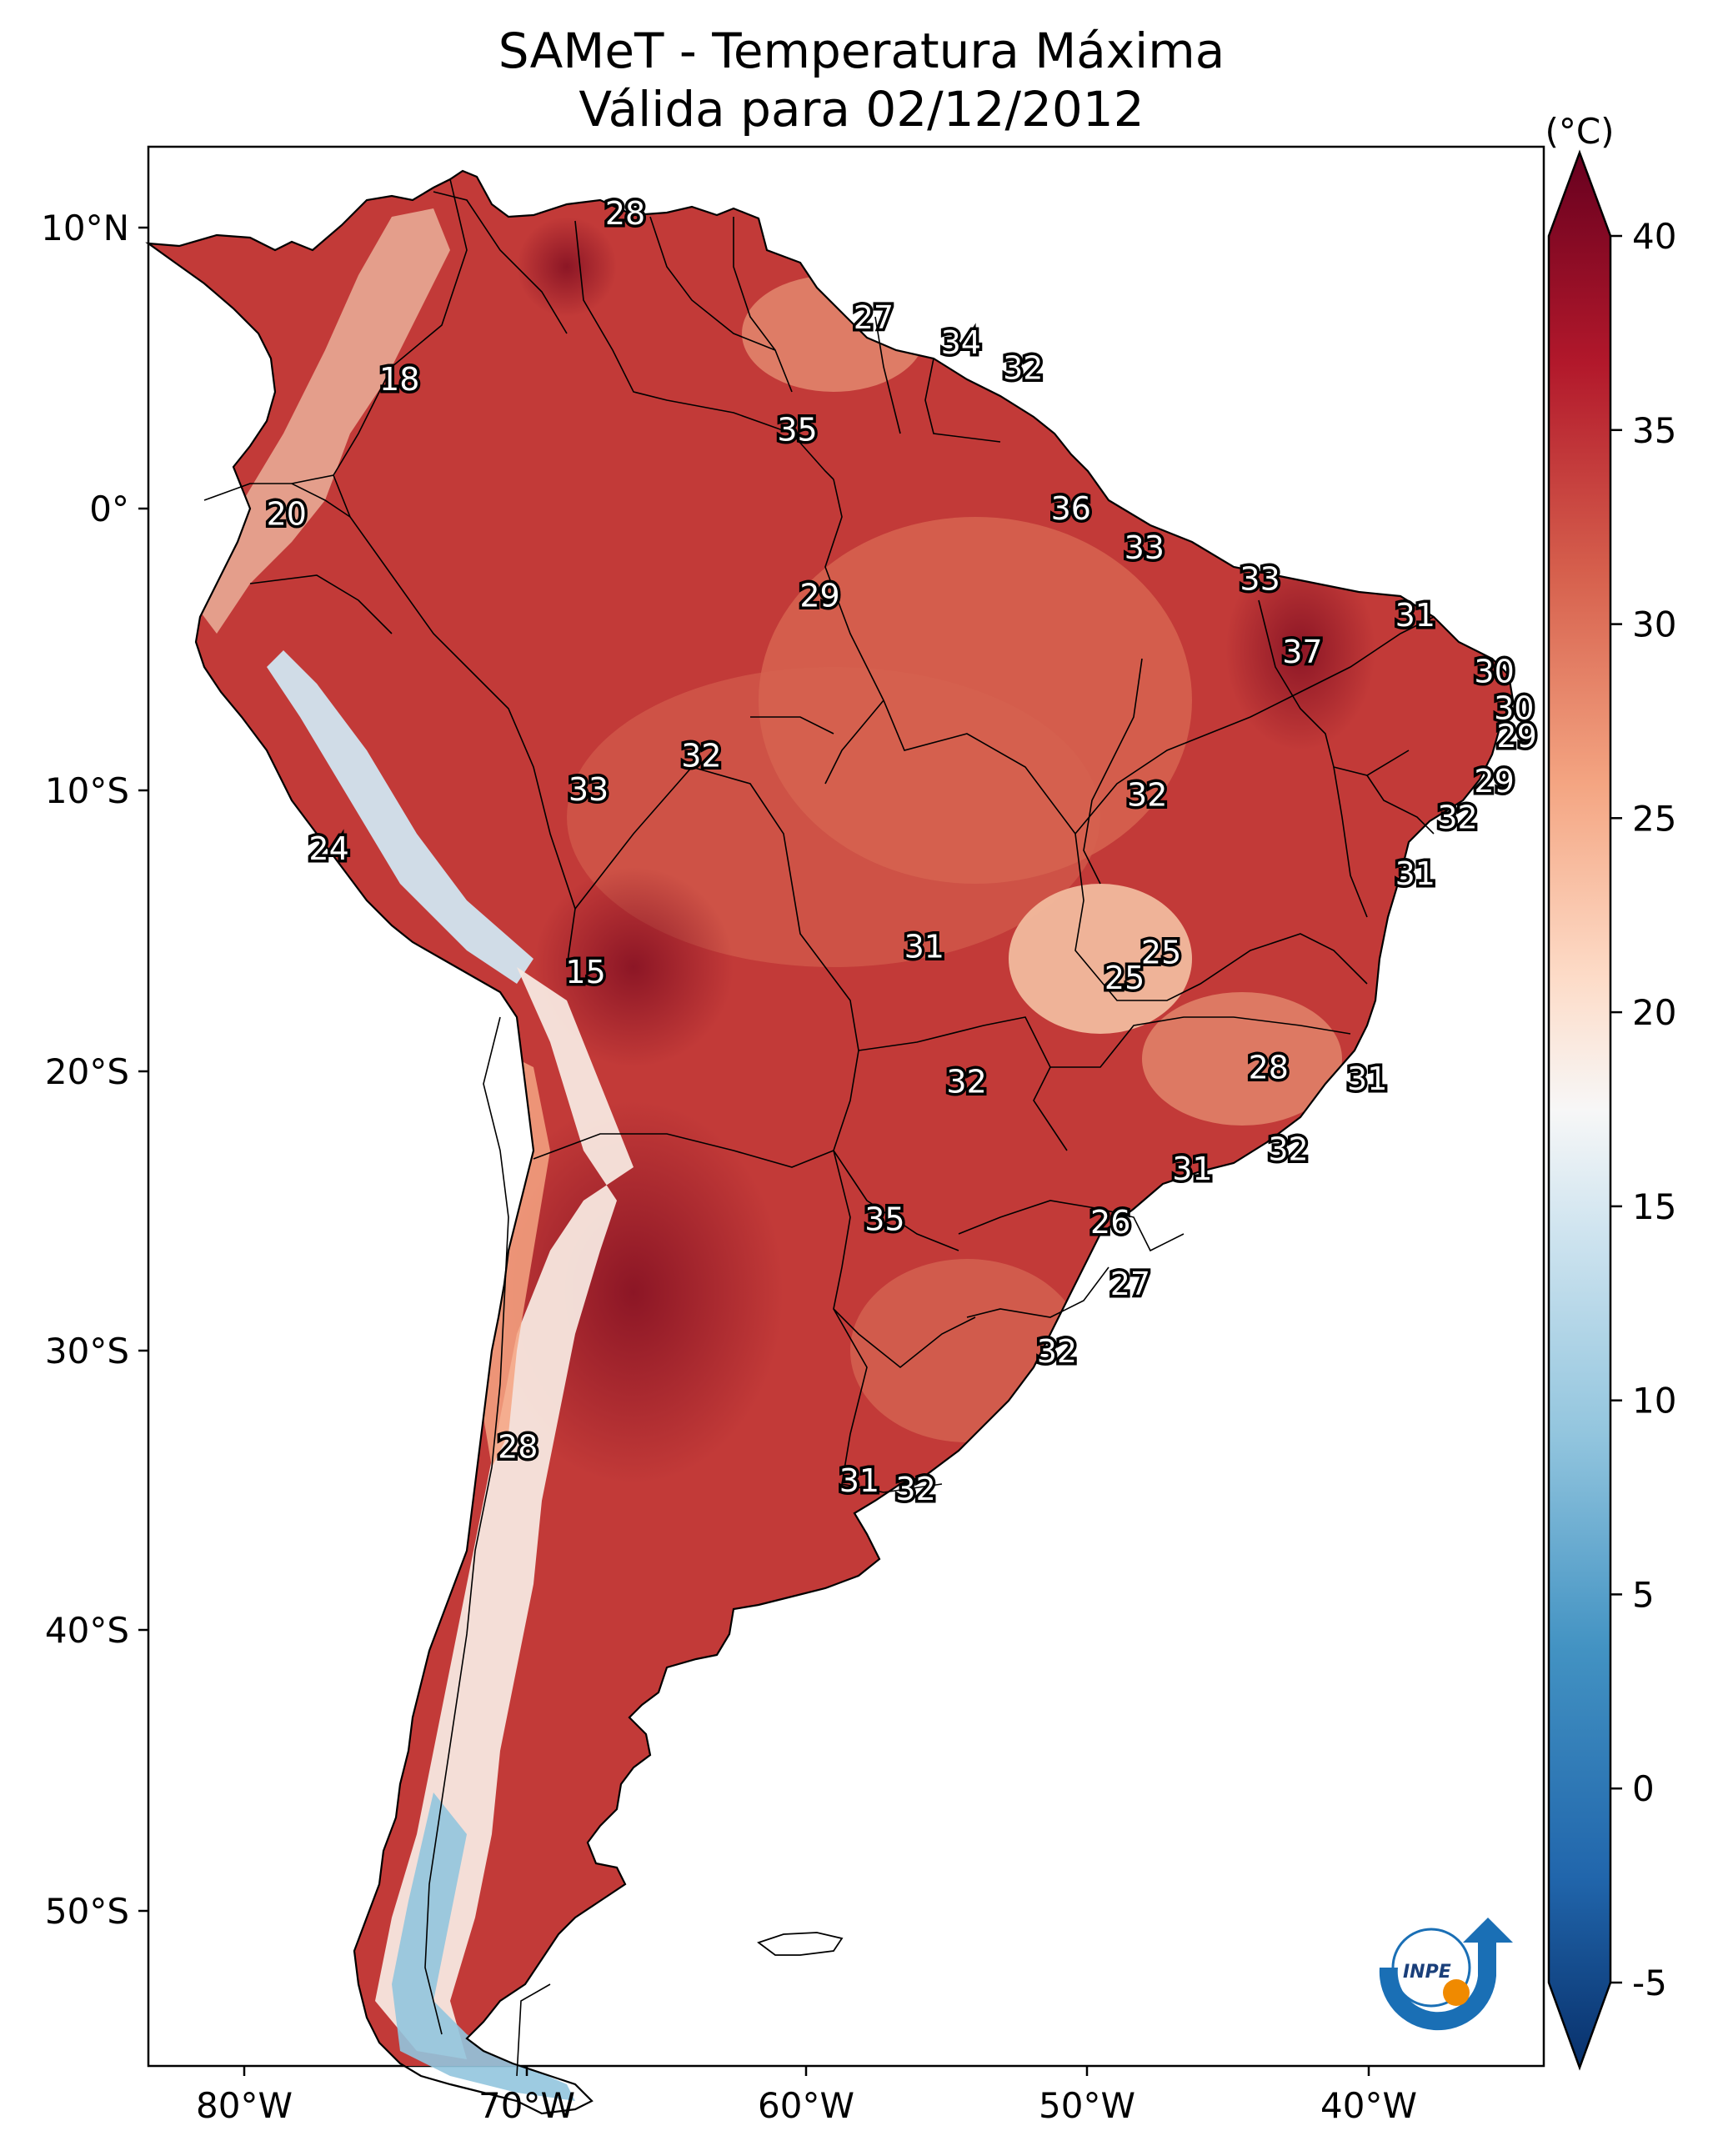 The width and height of the screenshot is (1723, 2156). What do you see at coordinates (1368, 2105) in the screenshot?
I see `lon-tick-label: 40°W` at bounding box center [1368, 2105].